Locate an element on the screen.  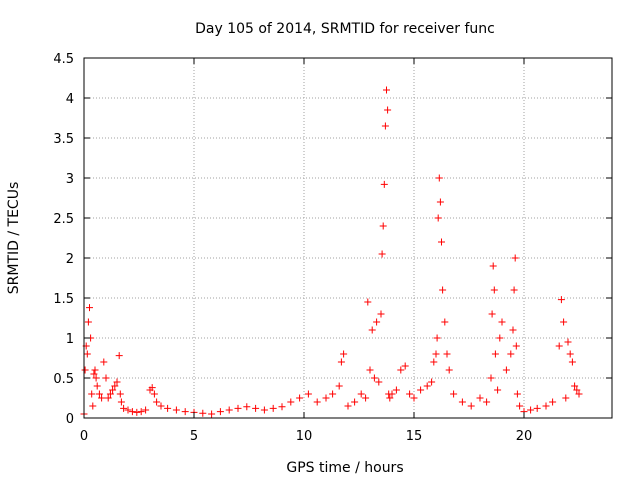
x-tick-label: 10 is located at coordinates (304, 436).